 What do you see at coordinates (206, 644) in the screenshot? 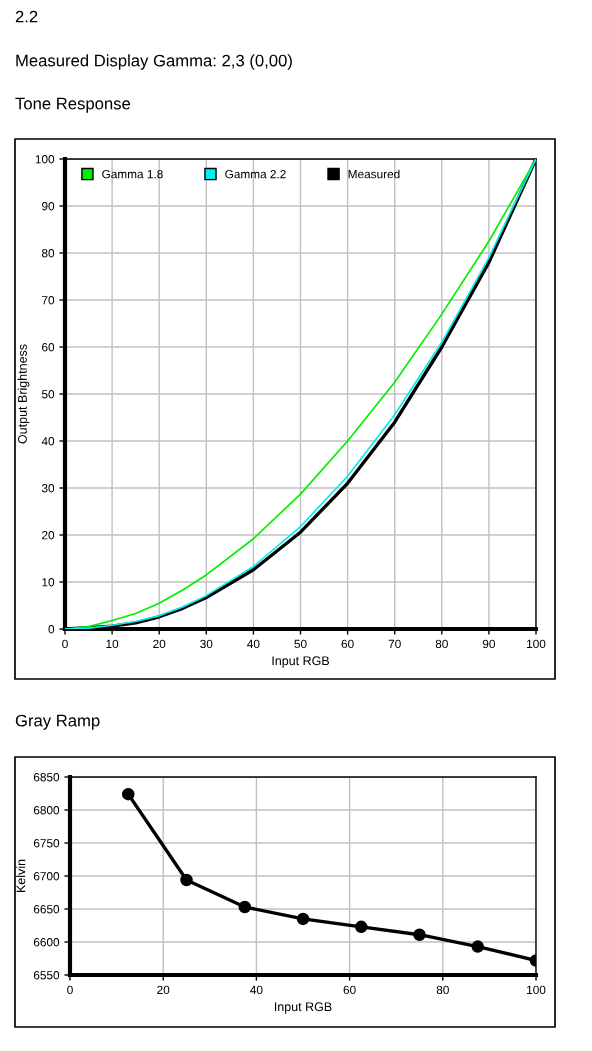
I see `x-tick-label: 30` at bounding box center [206, 644].